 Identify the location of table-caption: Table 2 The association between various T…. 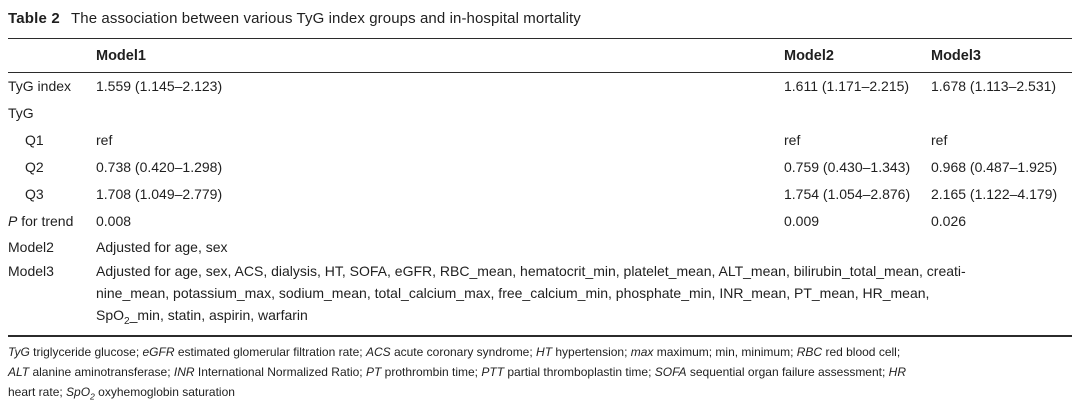
(540, 22).